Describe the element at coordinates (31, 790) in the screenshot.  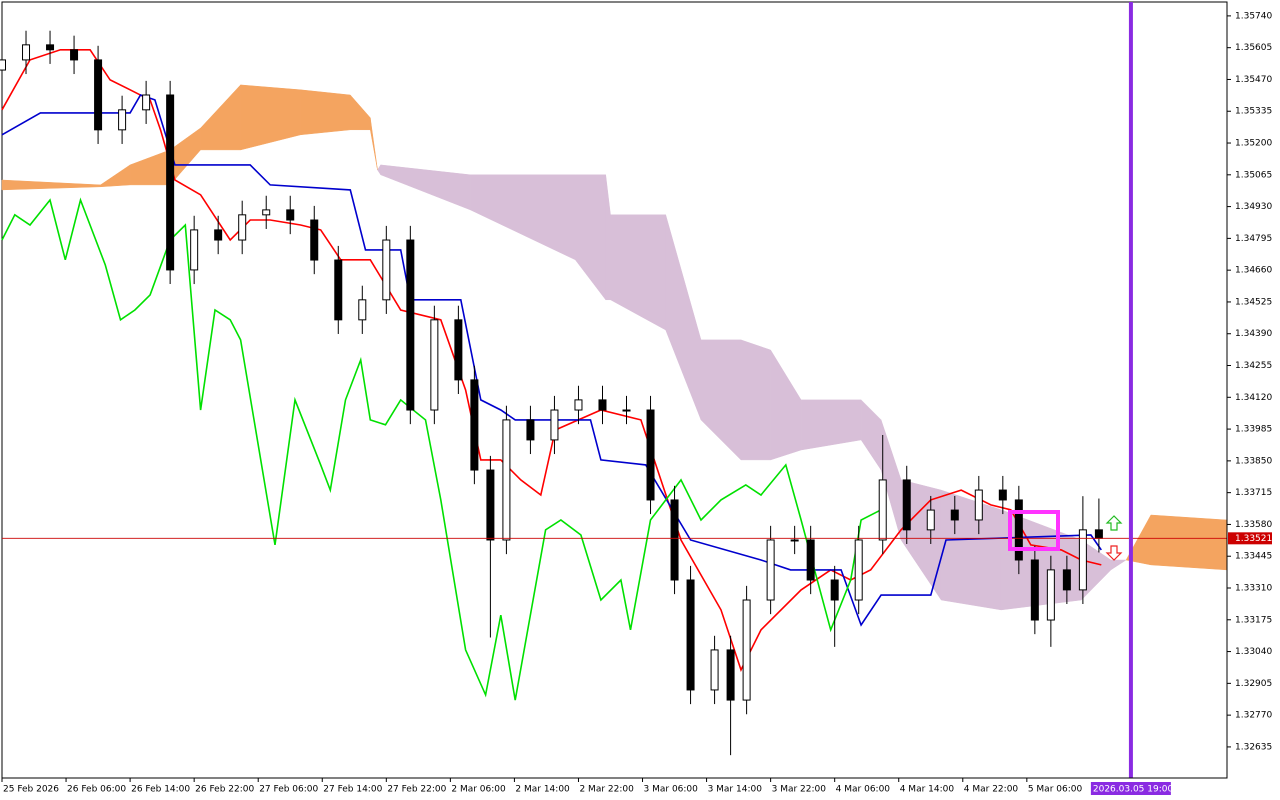
I see `x-tick-label: 25 Feb 2026` at that location.